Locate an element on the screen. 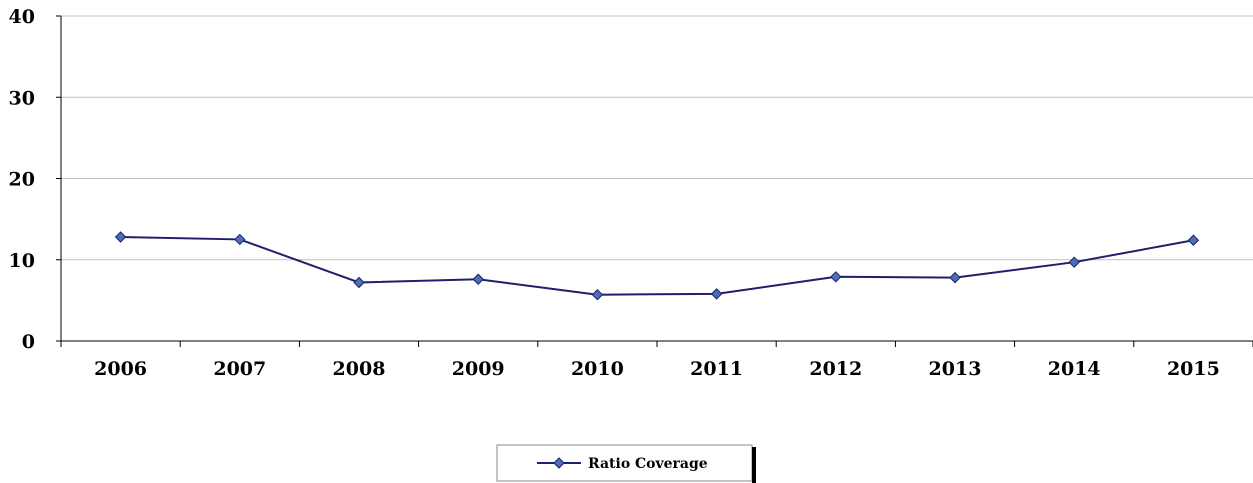 This screenshot has width=1253, height=483. y-tick-label: 20 is located at coordinates (22, 180).